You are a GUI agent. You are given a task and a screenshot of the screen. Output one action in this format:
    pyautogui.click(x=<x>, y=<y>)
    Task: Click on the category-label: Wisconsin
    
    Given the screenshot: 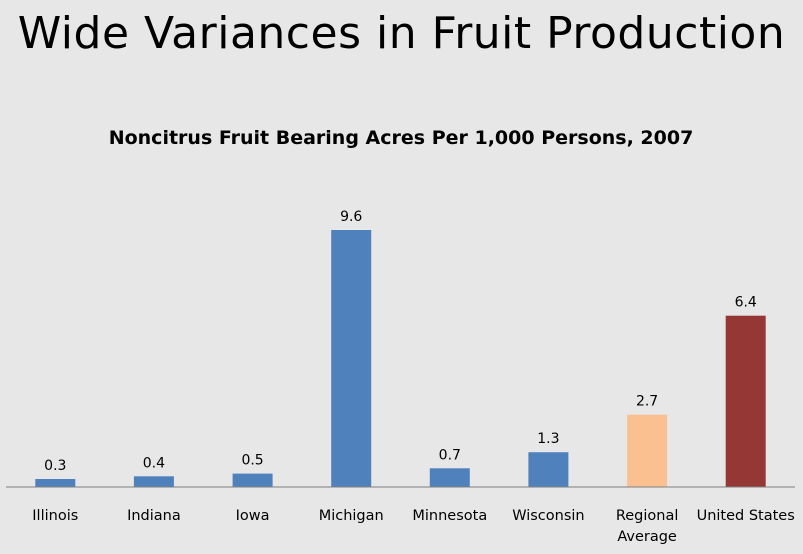 What is the action you would take?
    pyautogui.click(x=548, y=516)
    